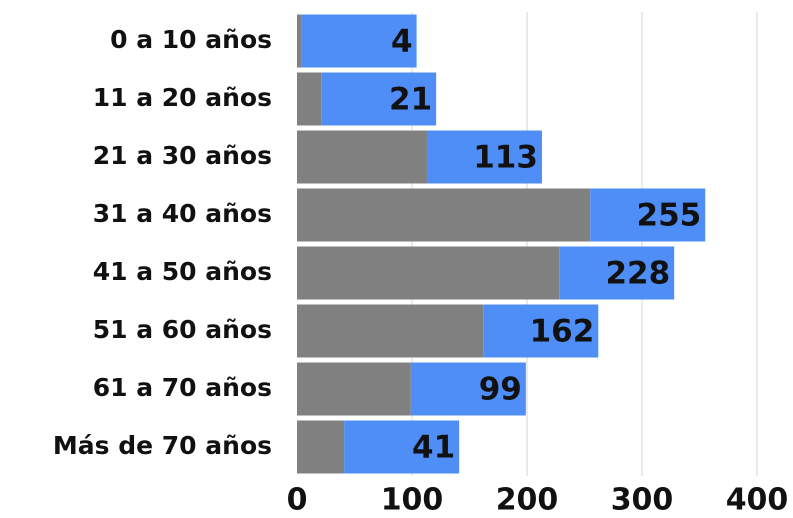  I want to click on x-tick-label: 300, so click(642, 500).